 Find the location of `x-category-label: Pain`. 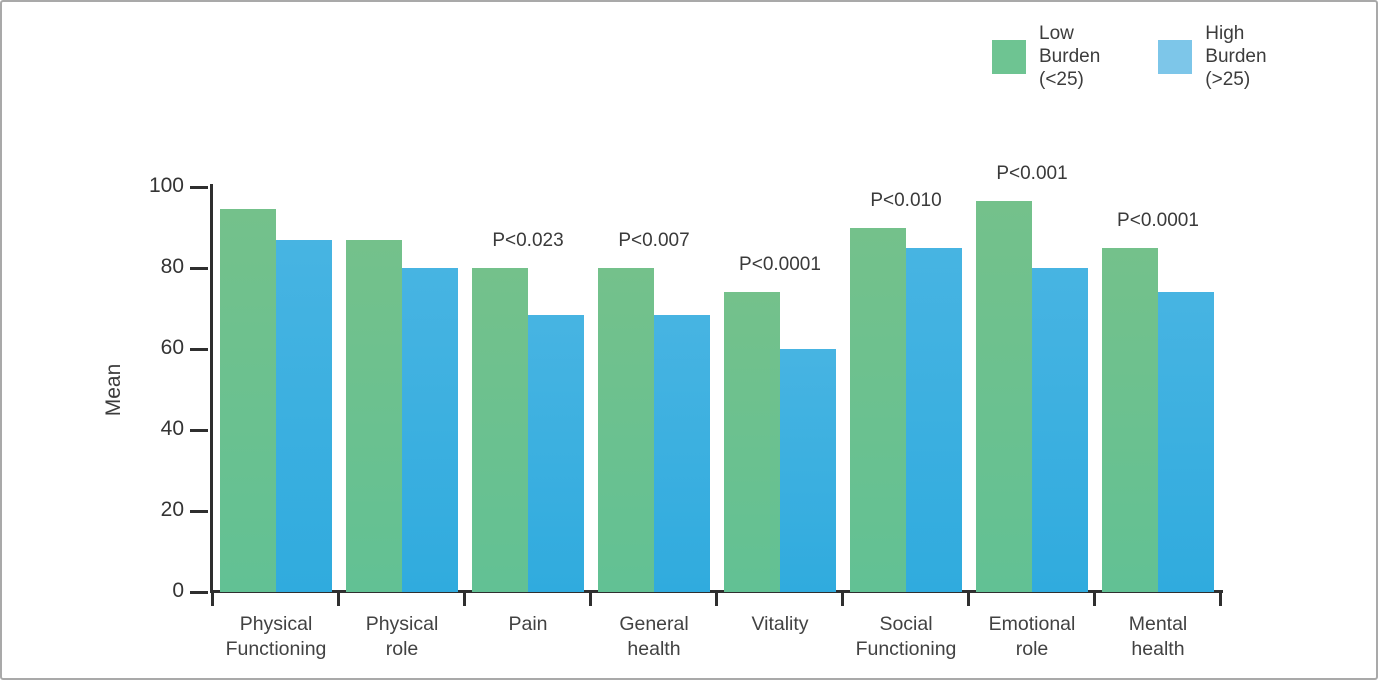

x-category-label: Pain is located at coordinates (528, 624).